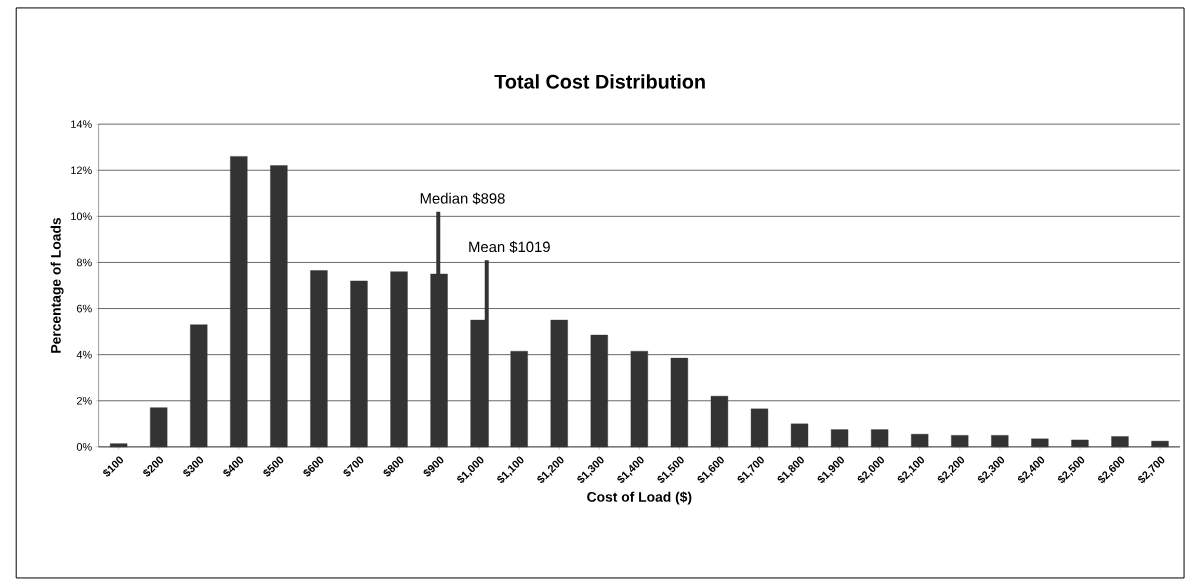  Describe the element at coordinates (509, 247) in the screenshot. I see `annotation: Mean $1019` at that location.